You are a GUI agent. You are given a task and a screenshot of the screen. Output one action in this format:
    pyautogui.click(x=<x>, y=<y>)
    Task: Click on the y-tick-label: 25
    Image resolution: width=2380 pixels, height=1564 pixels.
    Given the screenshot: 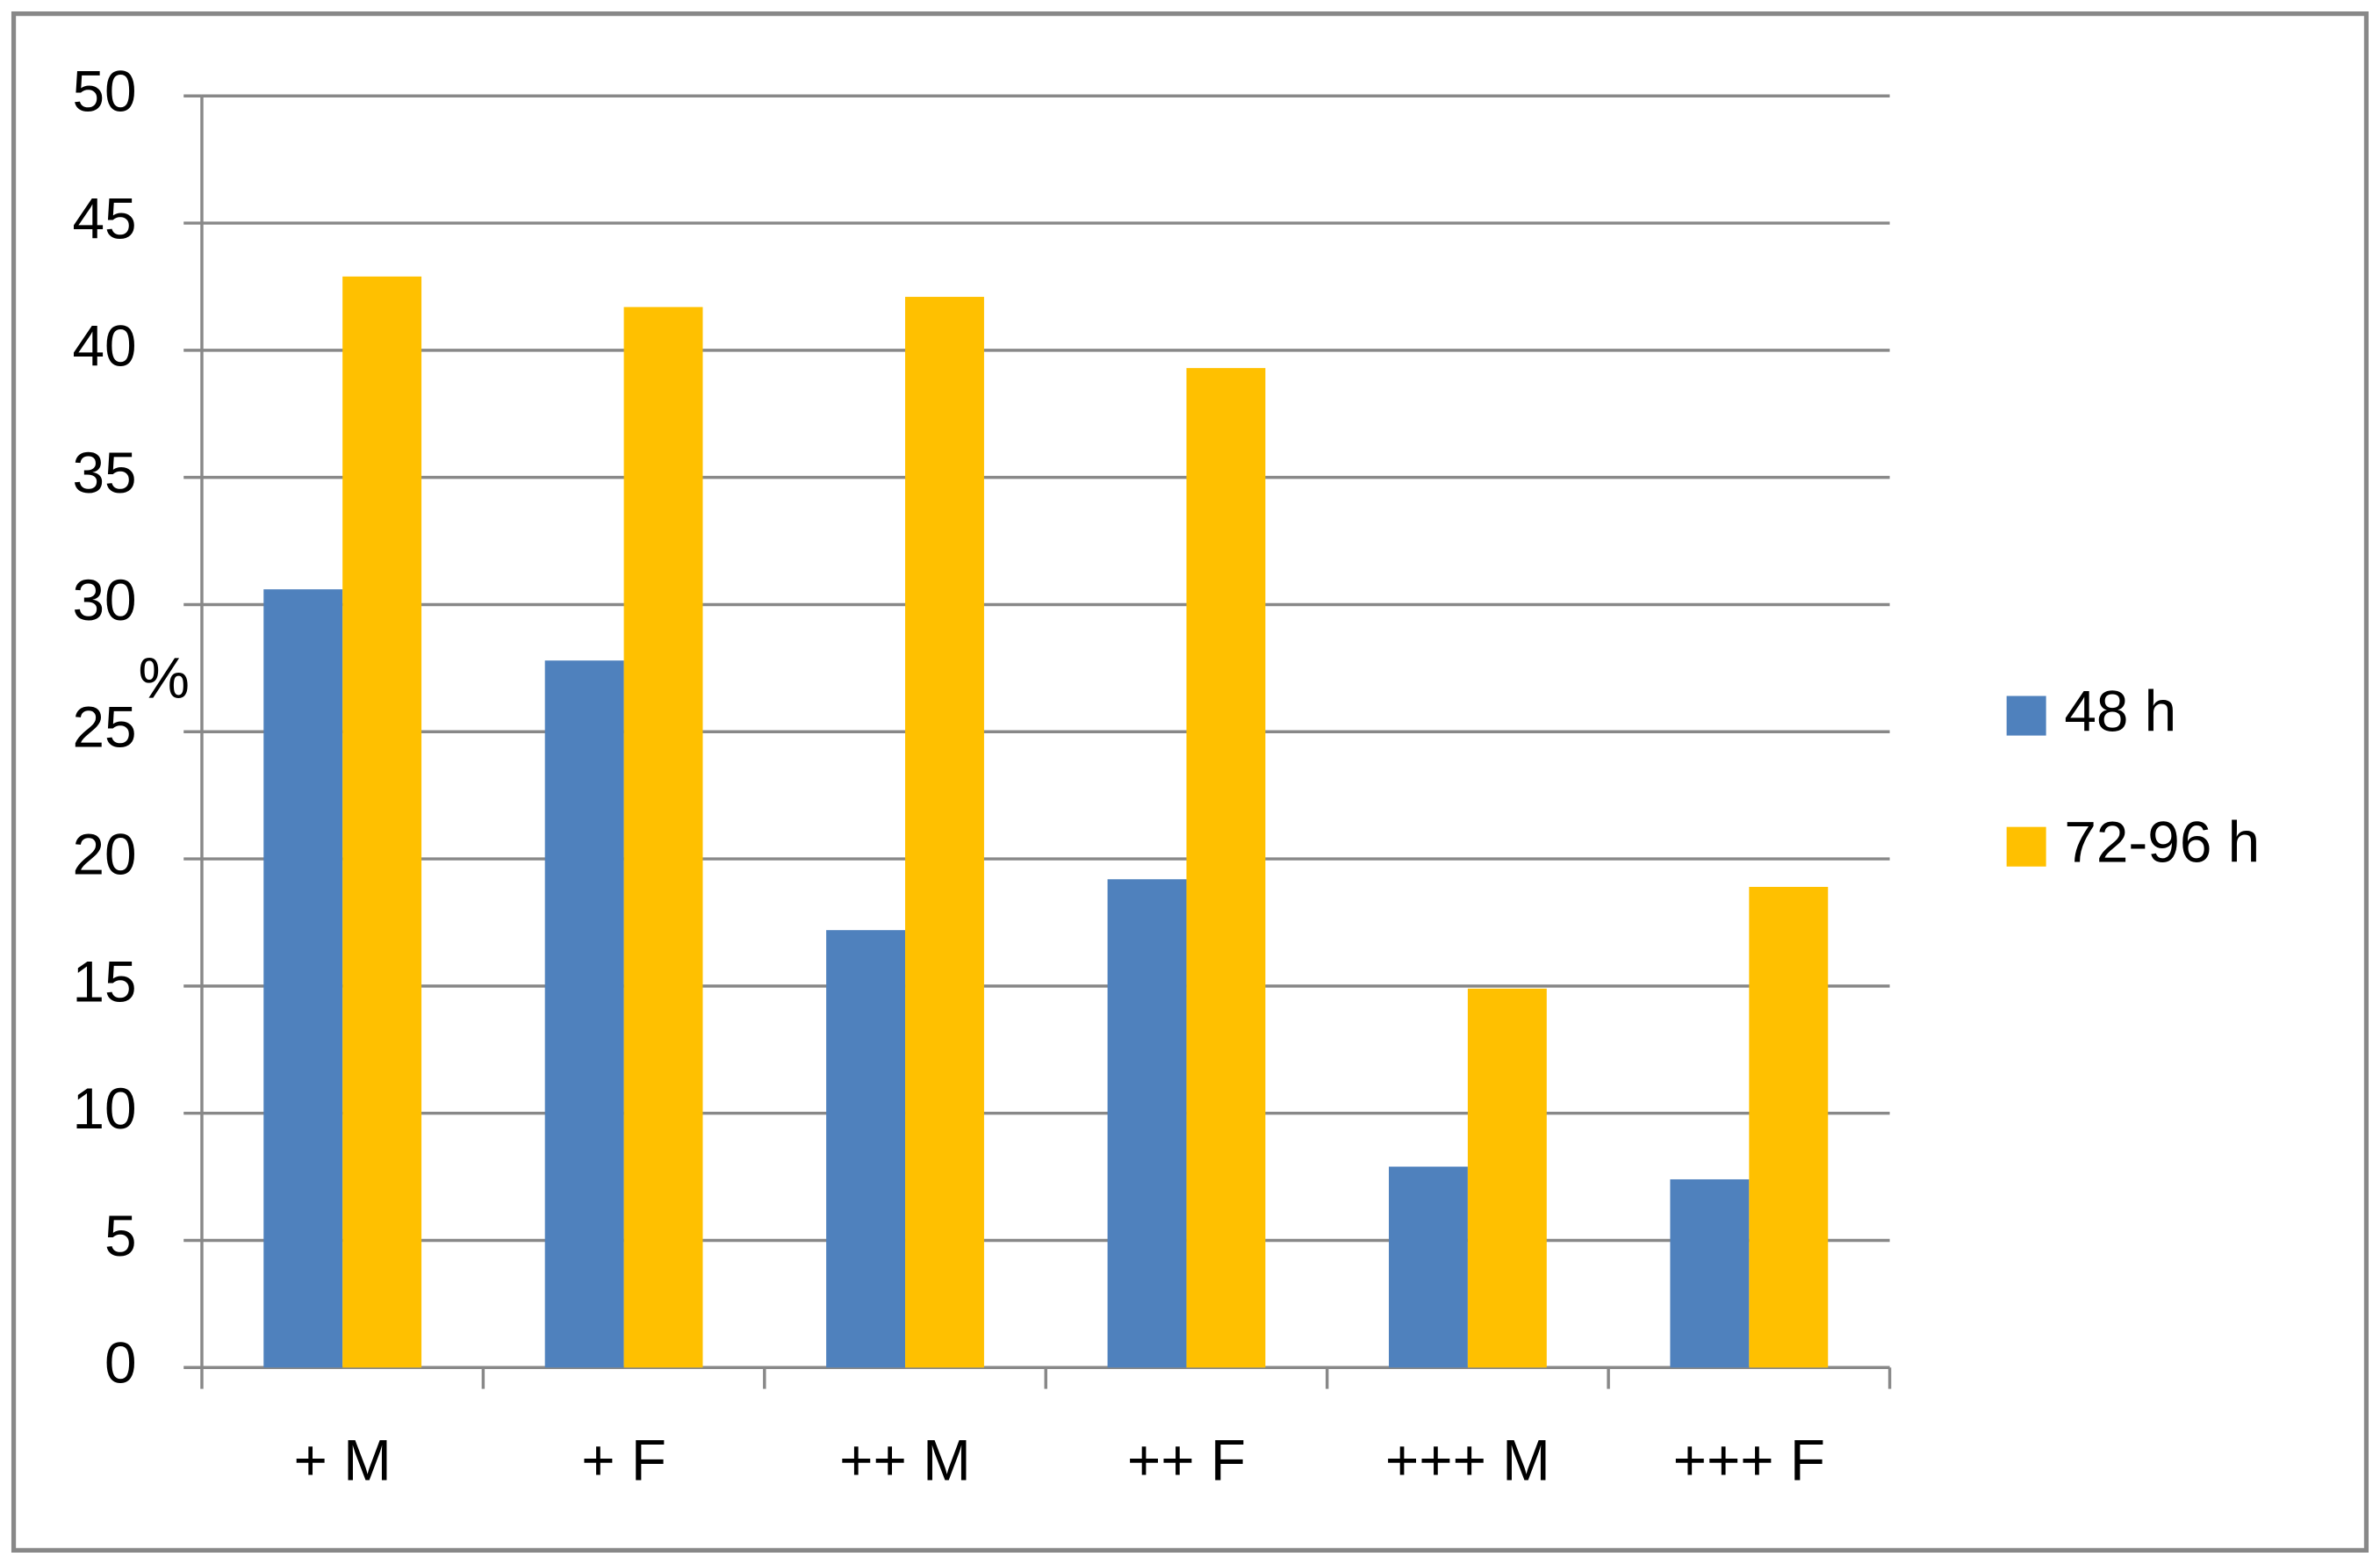 What is the action you would take?
    pyautogui.click(x=105, y=727)
    